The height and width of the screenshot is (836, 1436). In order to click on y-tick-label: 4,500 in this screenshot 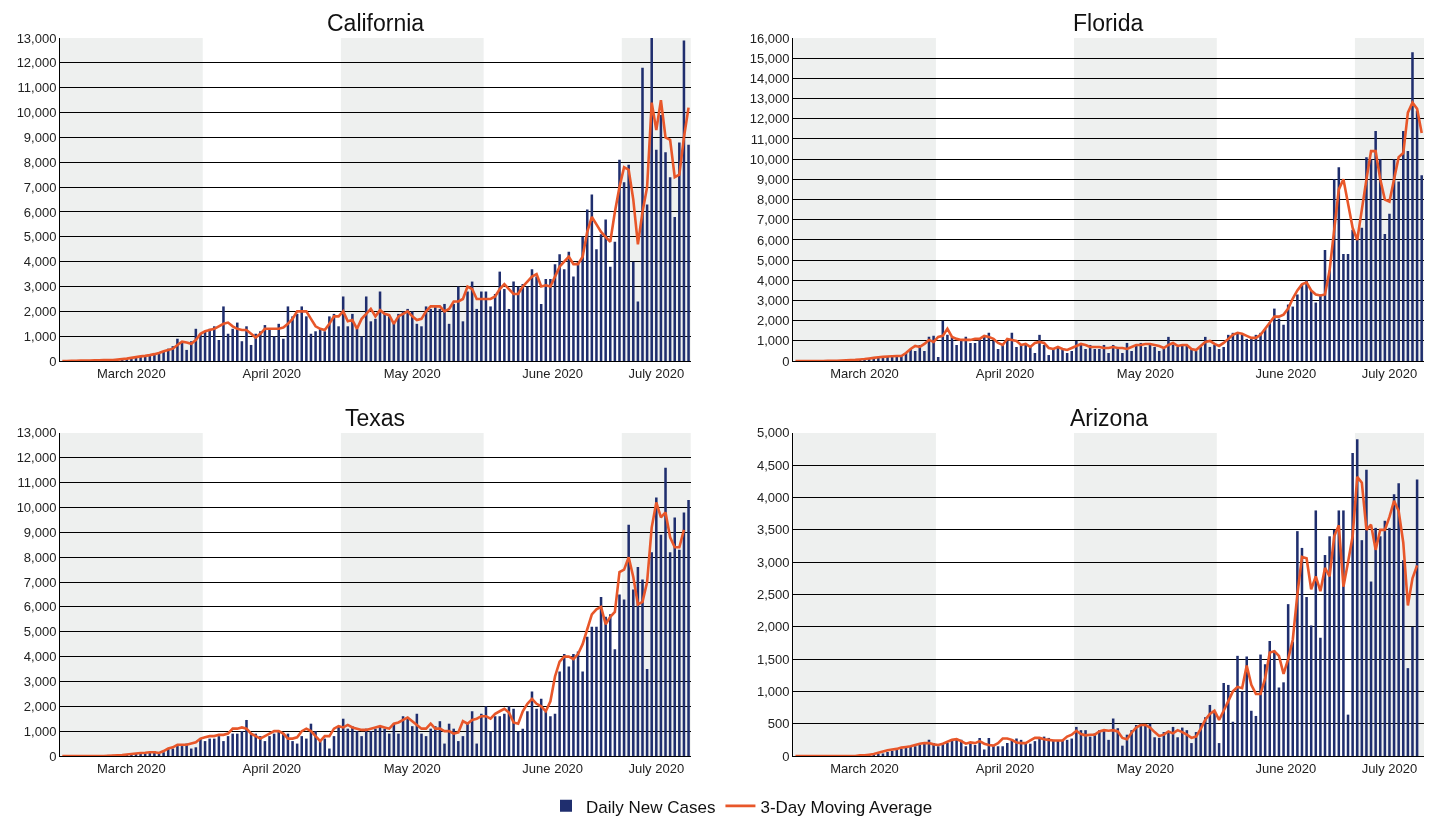, I will do `click(773, 465)`.